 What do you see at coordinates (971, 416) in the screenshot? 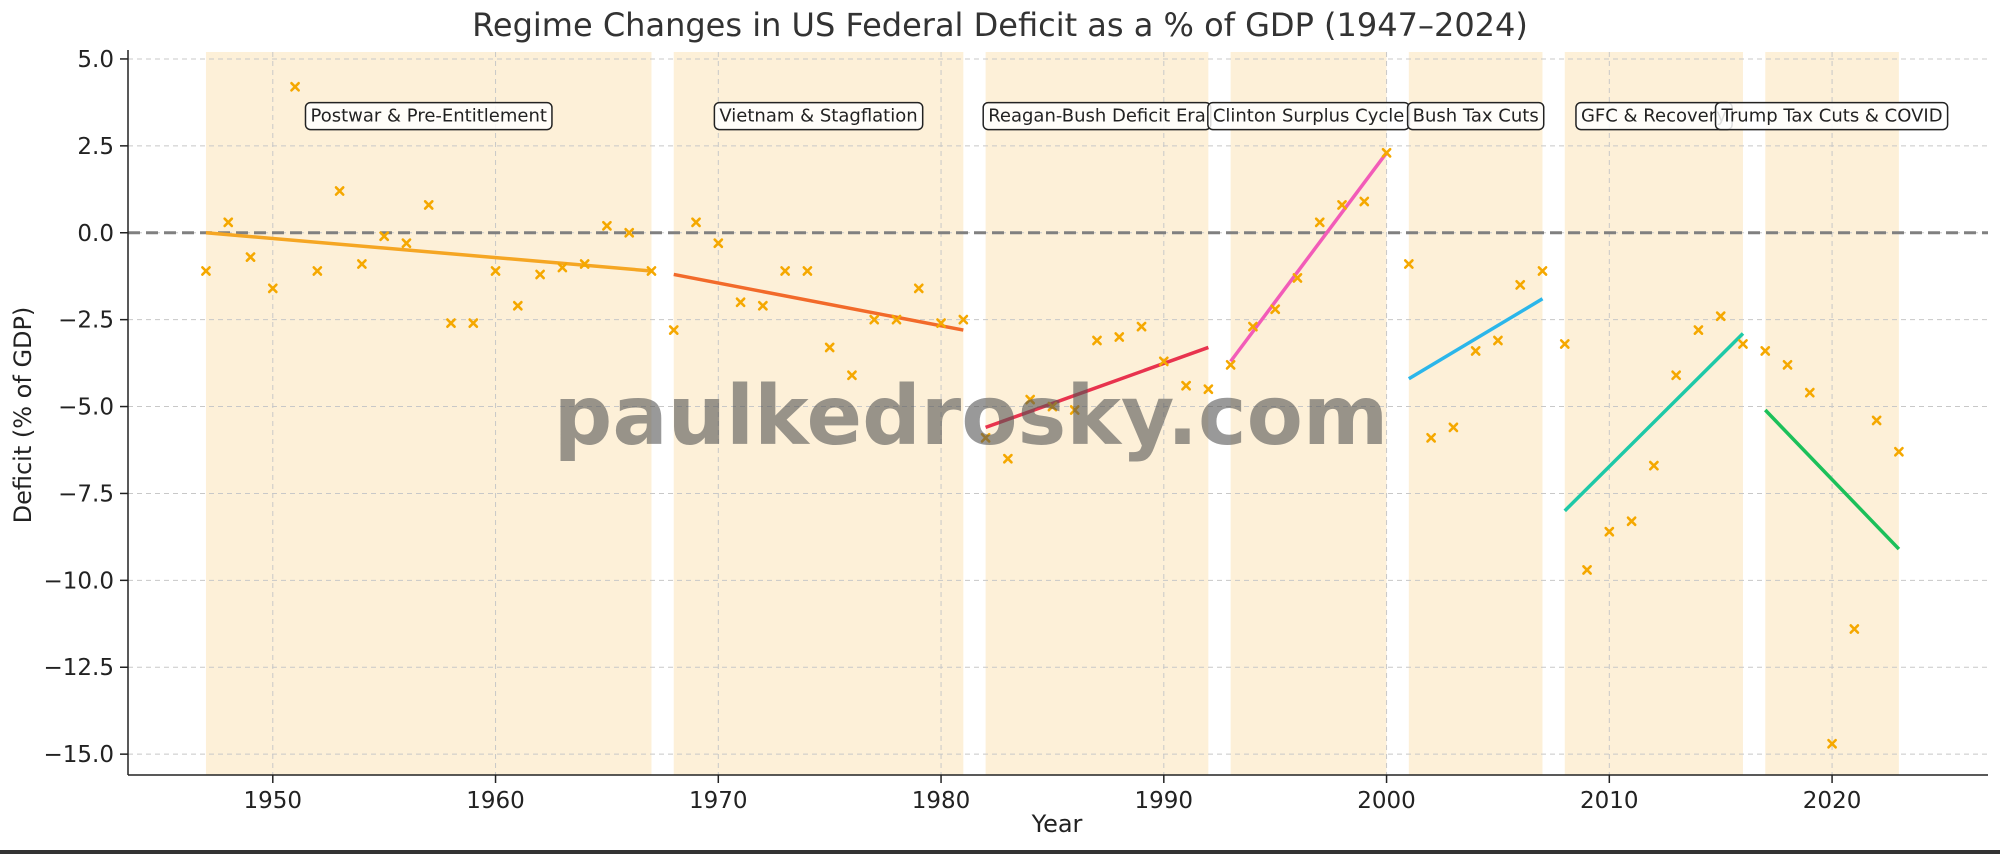
I see `watermark: paulkedrosky.com` at bounding box center [971, 416].